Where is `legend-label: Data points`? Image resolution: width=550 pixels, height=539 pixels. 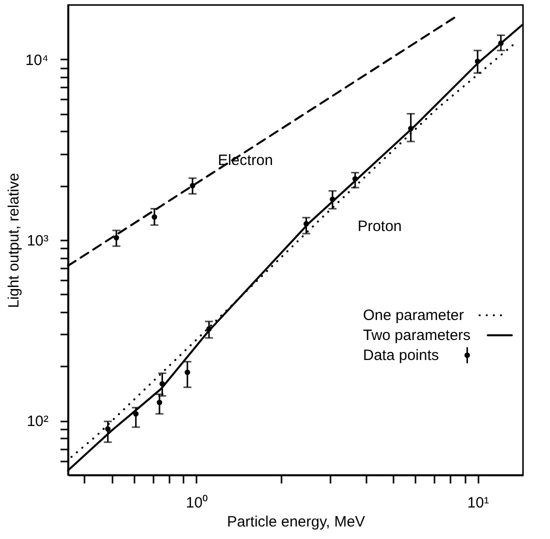
legend-label: Data points is located at coordinates (401, 355).